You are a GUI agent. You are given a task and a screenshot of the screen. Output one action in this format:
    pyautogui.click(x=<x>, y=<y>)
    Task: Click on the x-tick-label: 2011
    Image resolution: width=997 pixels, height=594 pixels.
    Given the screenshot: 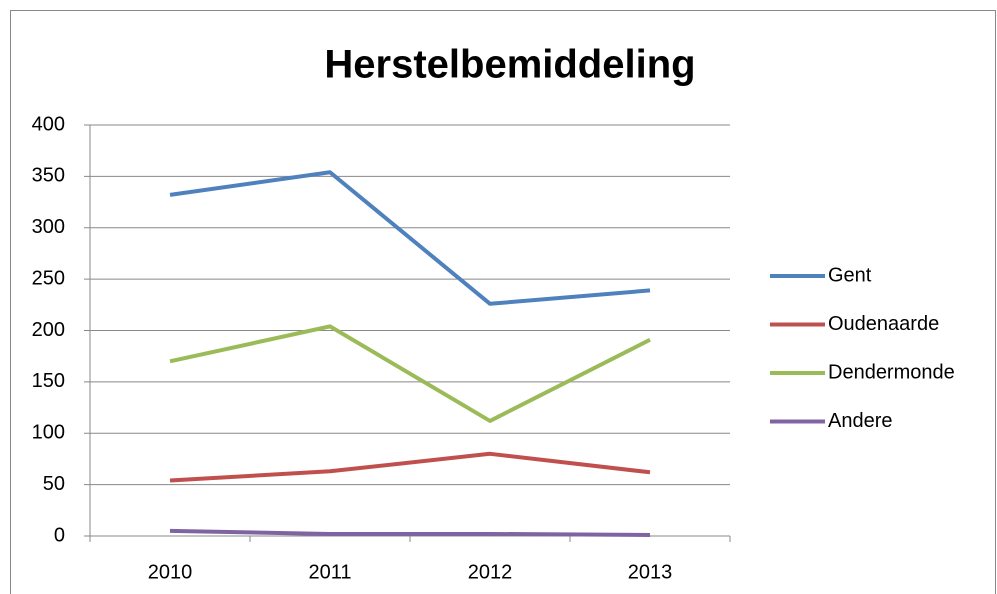 What is the action you would take?
    pyautogui.click(x=329, y=572)
    